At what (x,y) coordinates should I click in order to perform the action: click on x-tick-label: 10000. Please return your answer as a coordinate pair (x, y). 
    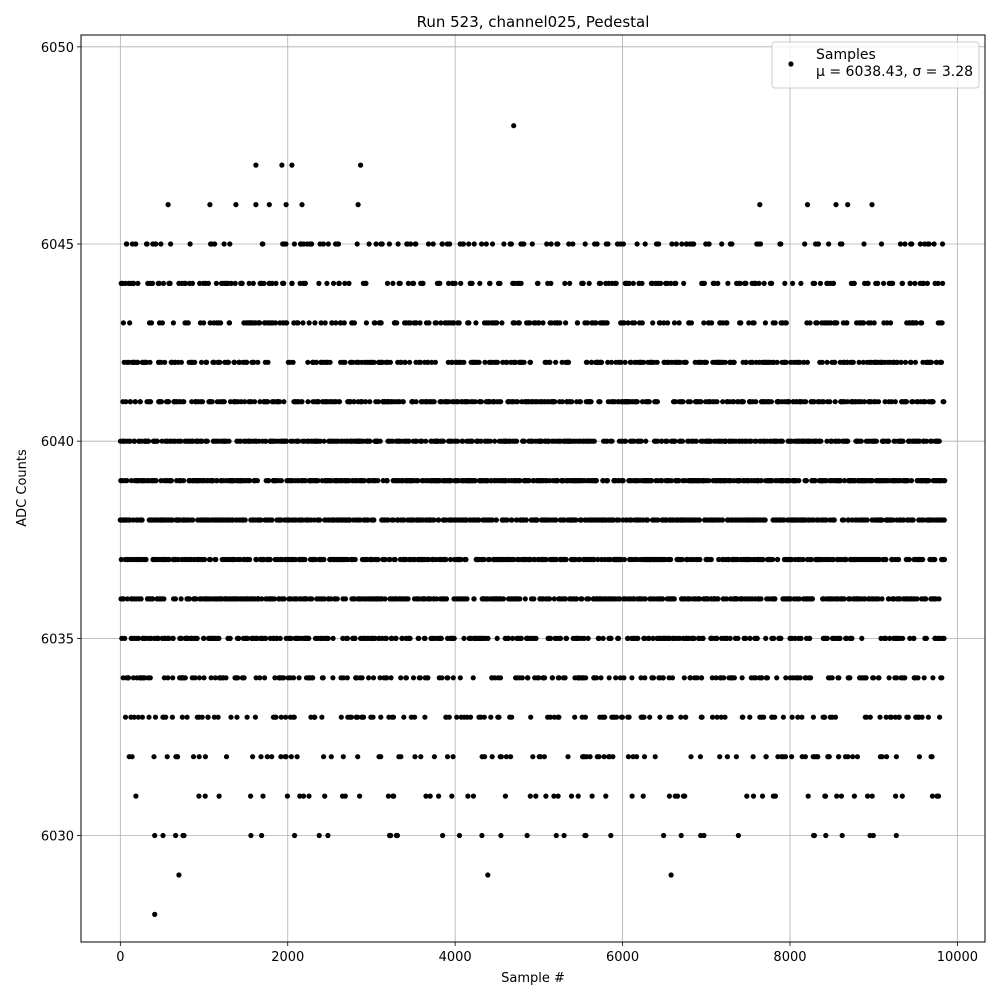
    Looking at the image, I should click on (957, 957).